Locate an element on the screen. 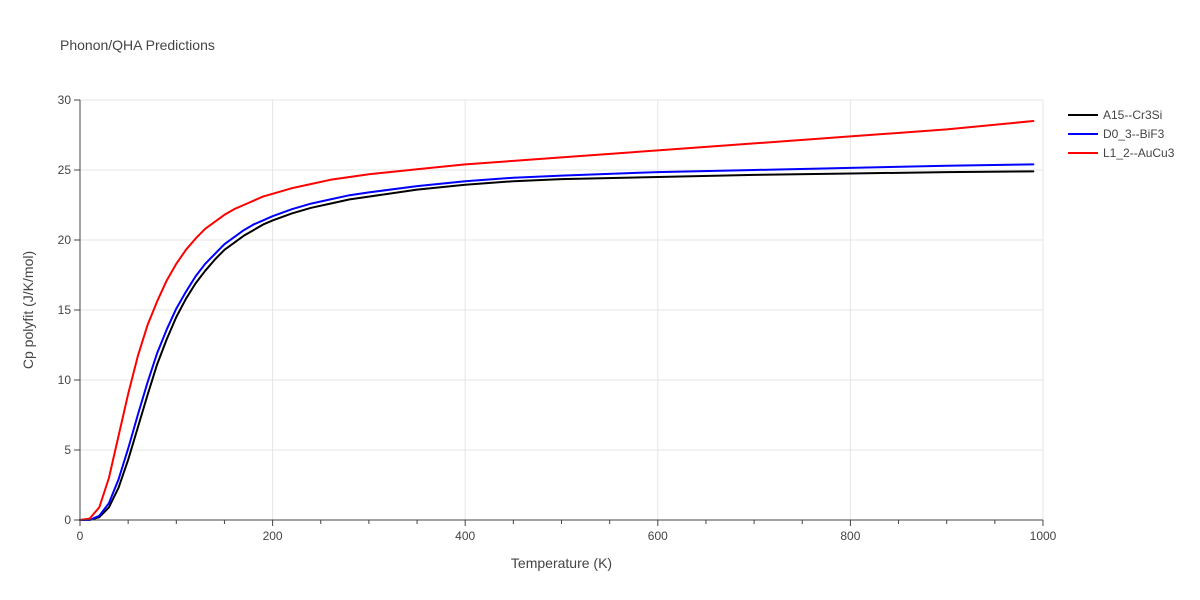 The height and width of the screenshot is (600, 1200). y-tick-label: 30 is located at coordinates (65, 100).